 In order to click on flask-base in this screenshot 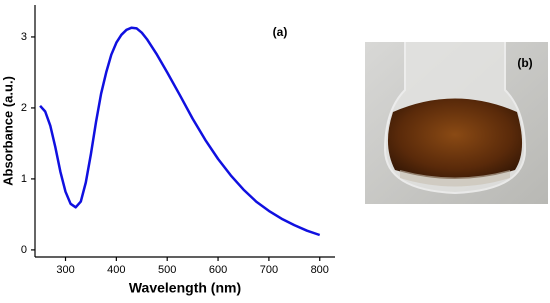, I will do `click(455, 178)`.